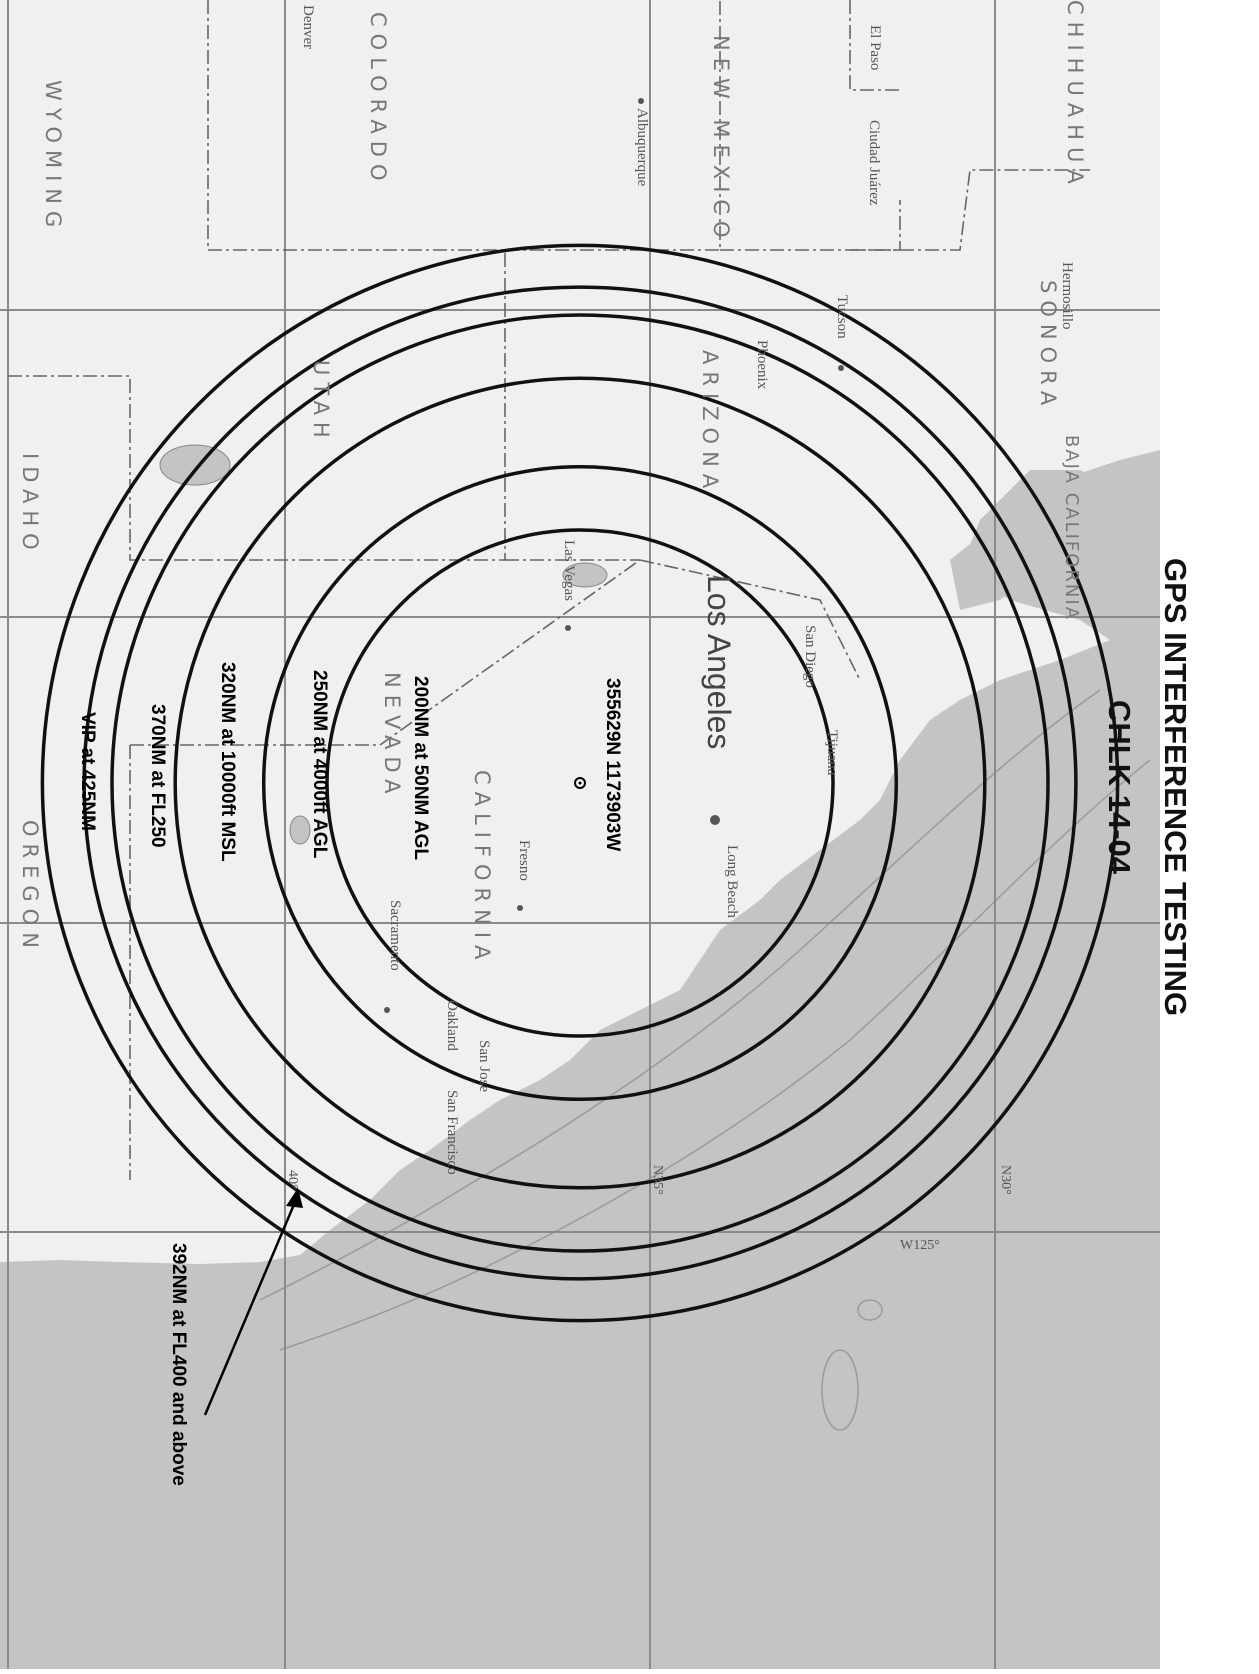 Image resolution: width=1259 pixels, height=1674 pixels. Describe the element at coordinates (1209, 834) in the screenshot. I see `title-band` at that location.